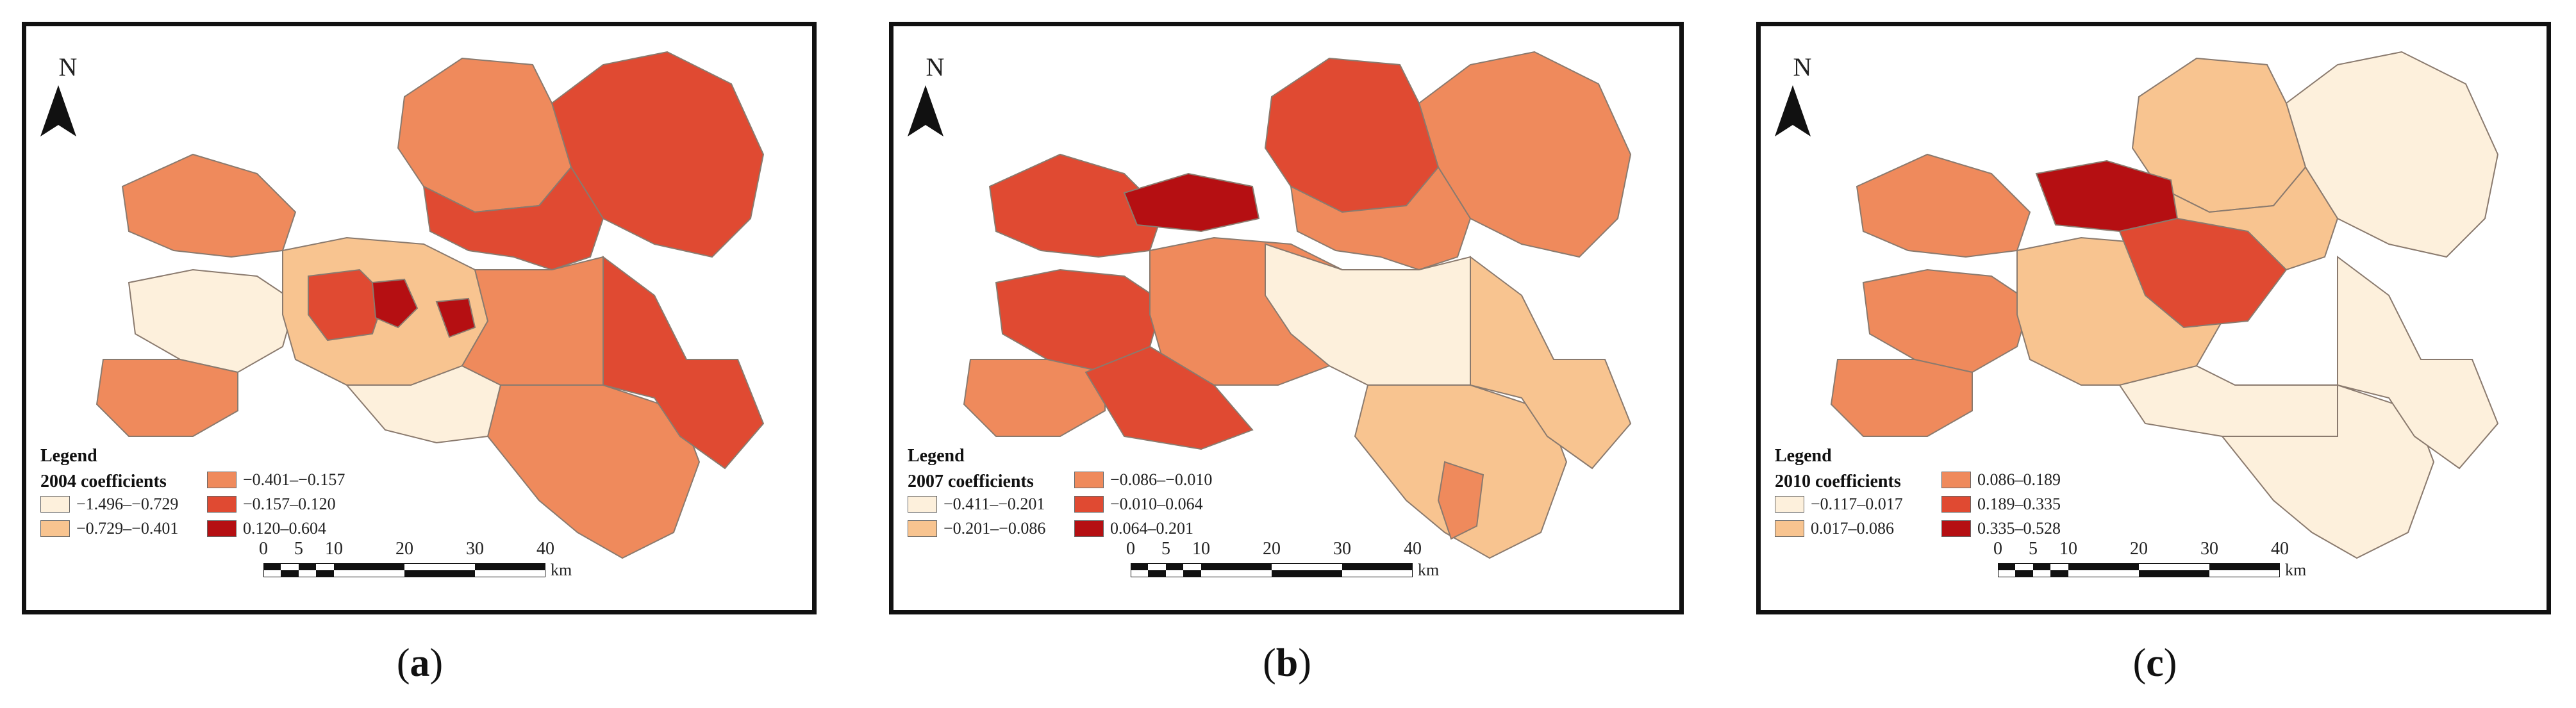 This screenshot has height=708, width=2576. I want to click on map-region-south, so click(594, 472).